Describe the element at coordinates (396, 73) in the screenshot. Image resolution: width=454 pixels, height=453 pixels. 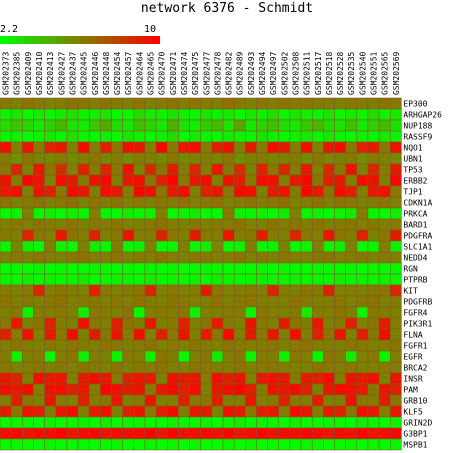
I see `column-label: GSM202569` at that location.